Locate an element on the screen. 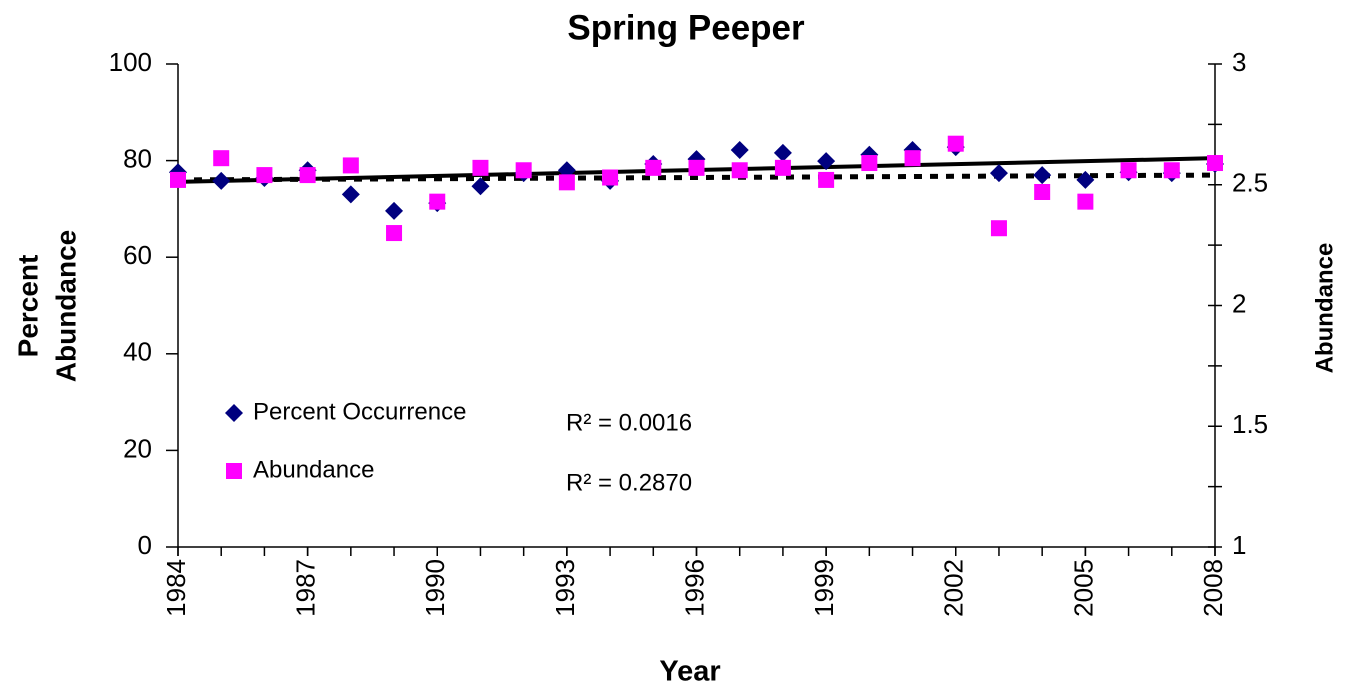 Image resolution: width=1349 pixels, height=691 pixels. x-tick-label: 1999 is located at coordinates (824, 588).